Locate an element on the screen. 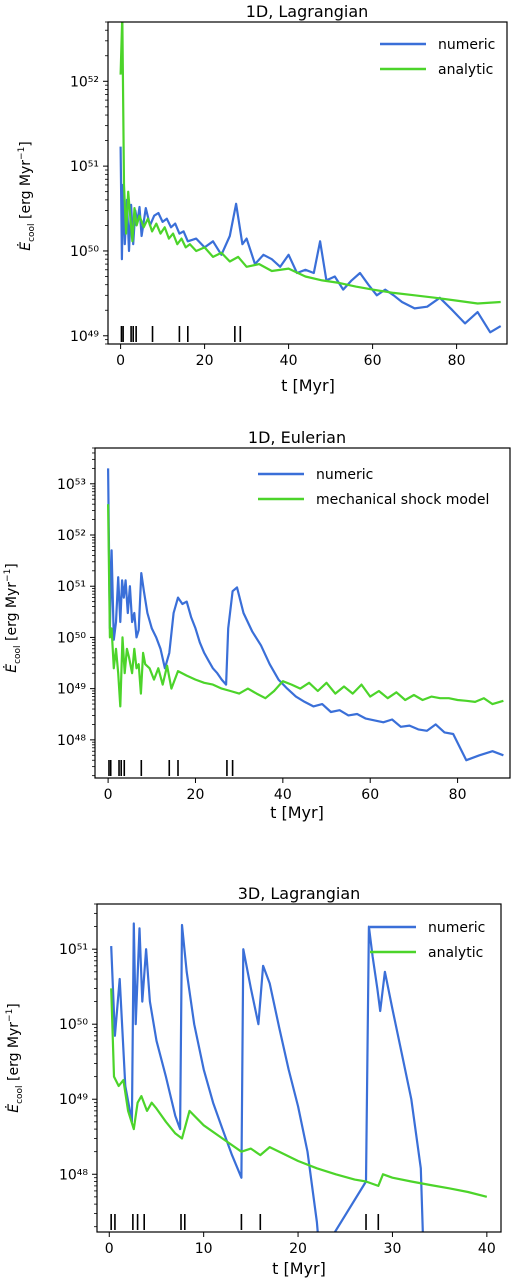 The height and width of the screenshot is (1281, 520). series-line-numeric is located at coordinates (267, 1077).